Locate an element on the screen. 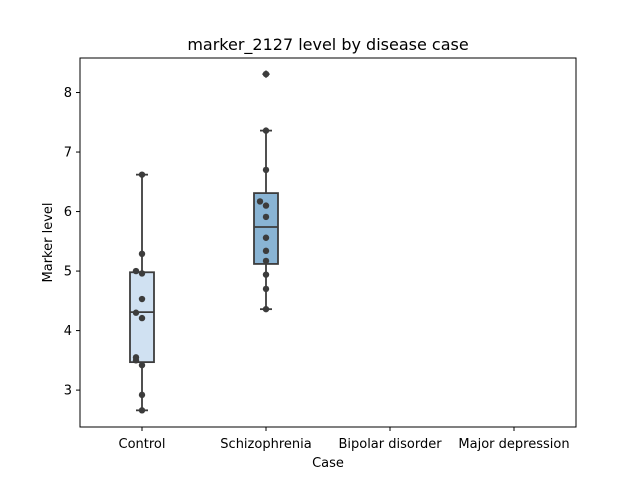 This screenshot has width=640, height=480. y-tick-label: 3 is located at coordinates (68, 391).